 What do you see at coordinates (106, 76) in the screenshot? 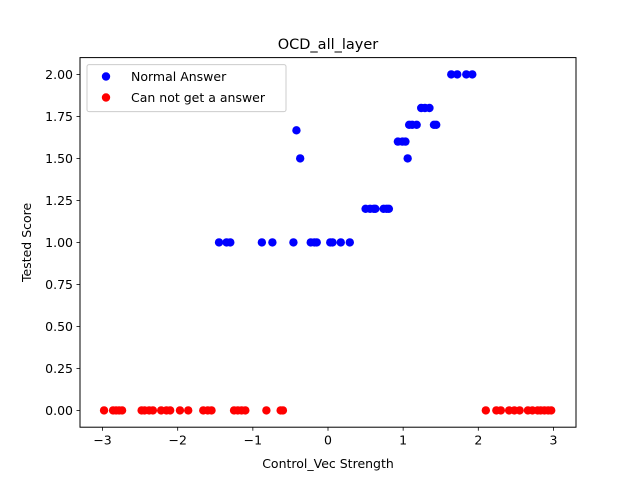
I see `legend-marker-normal-answer` at bounding box center [106, 76].